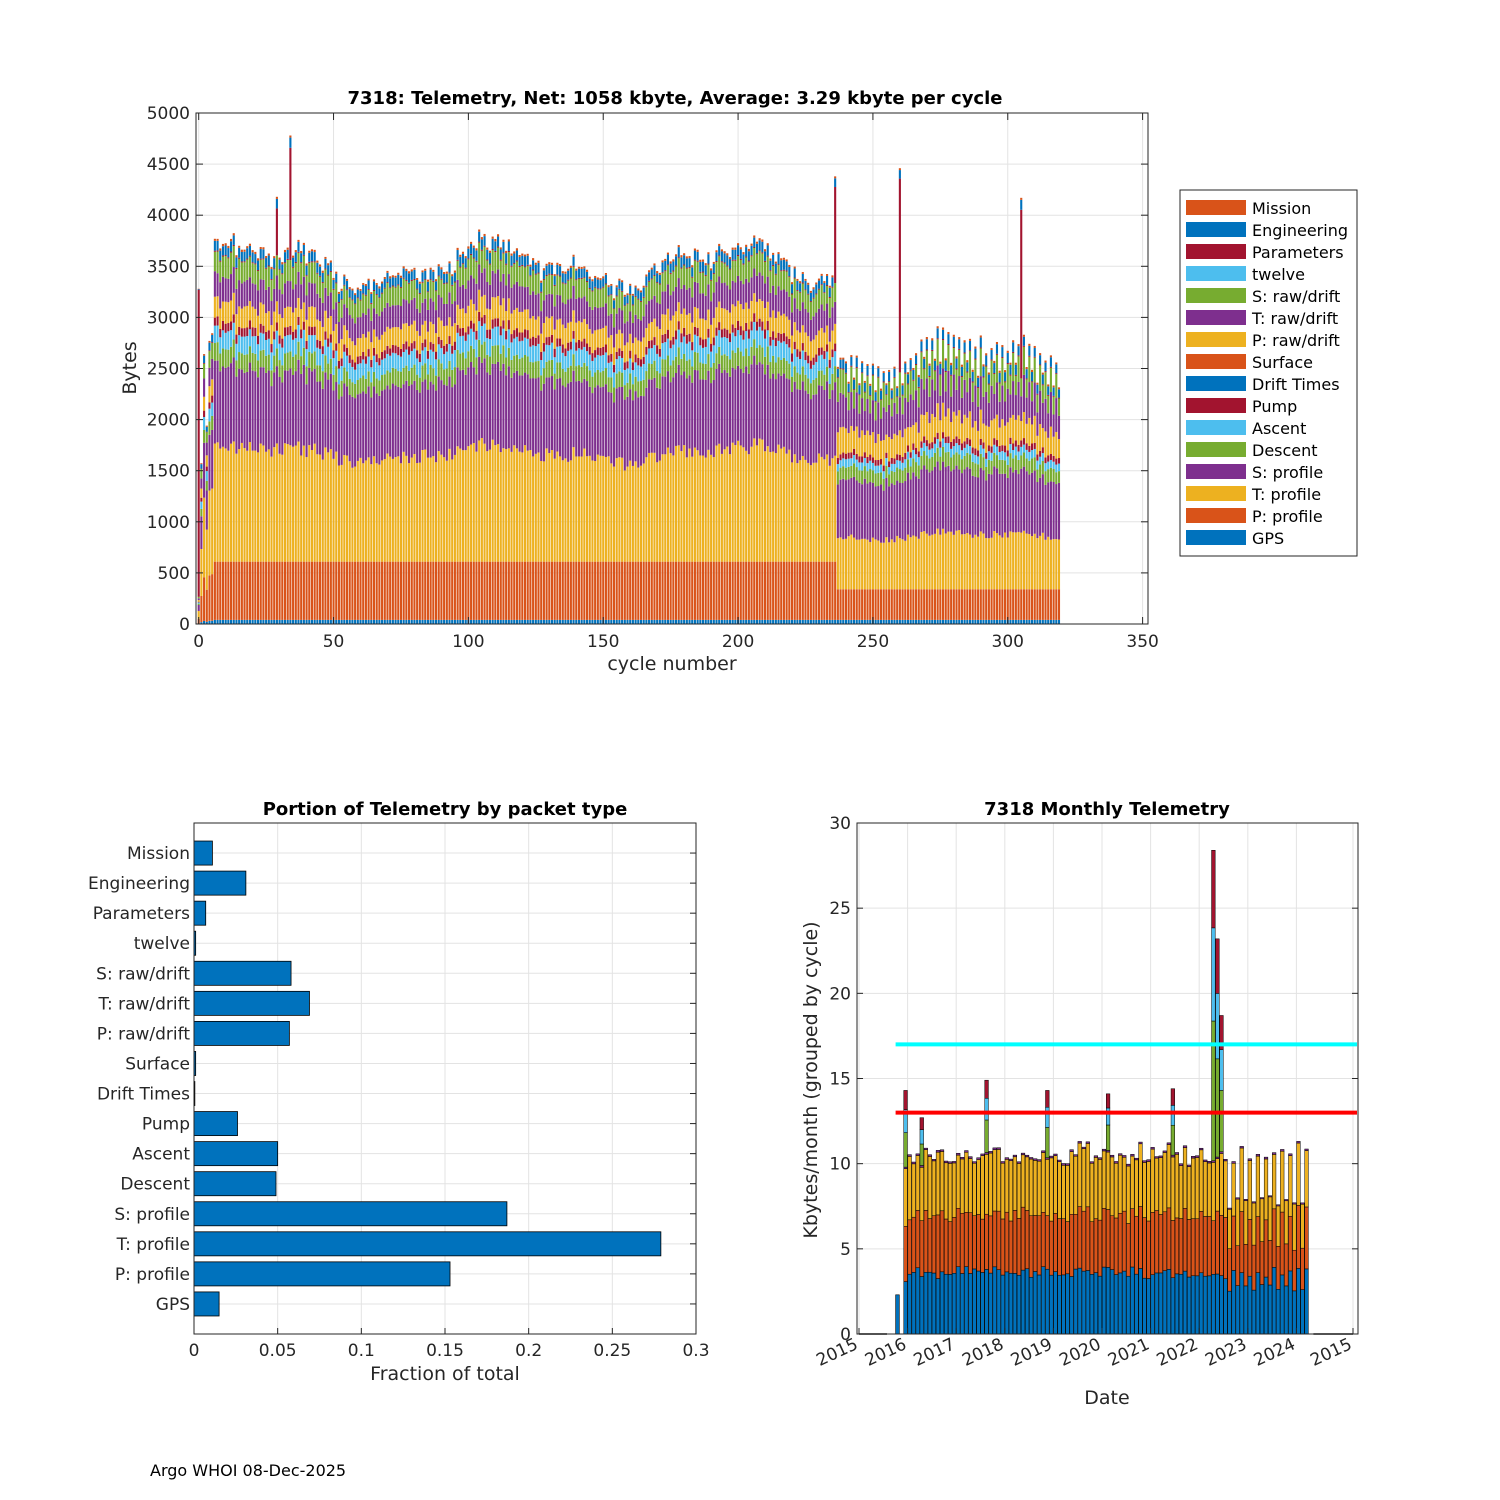  I want to click on c1-legend-swatch, so click(1216, 515).